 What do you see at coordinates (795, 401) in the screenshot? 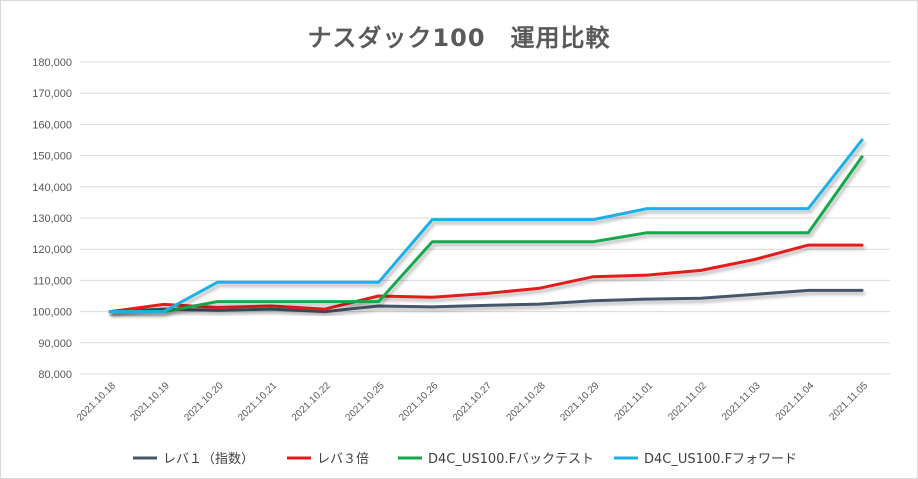
I see `x-tick-label: 2021.11.04` at bounding box center [795, 401].